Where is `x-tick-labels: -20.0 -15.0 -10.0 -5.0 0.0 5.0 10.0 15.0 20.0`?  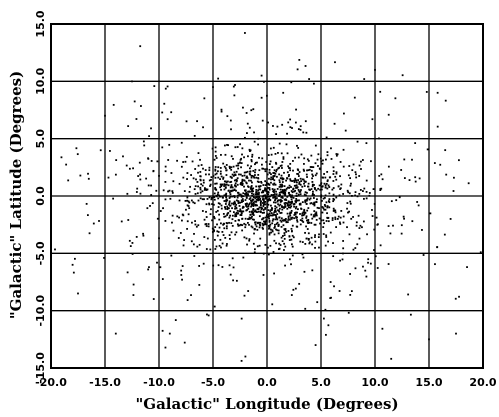
x-tick-labels: -20.0 -15.0 -10.0 -5.0 0.0 5.0 10.0 15.0 20.0 is located at coordinates (266, 382).